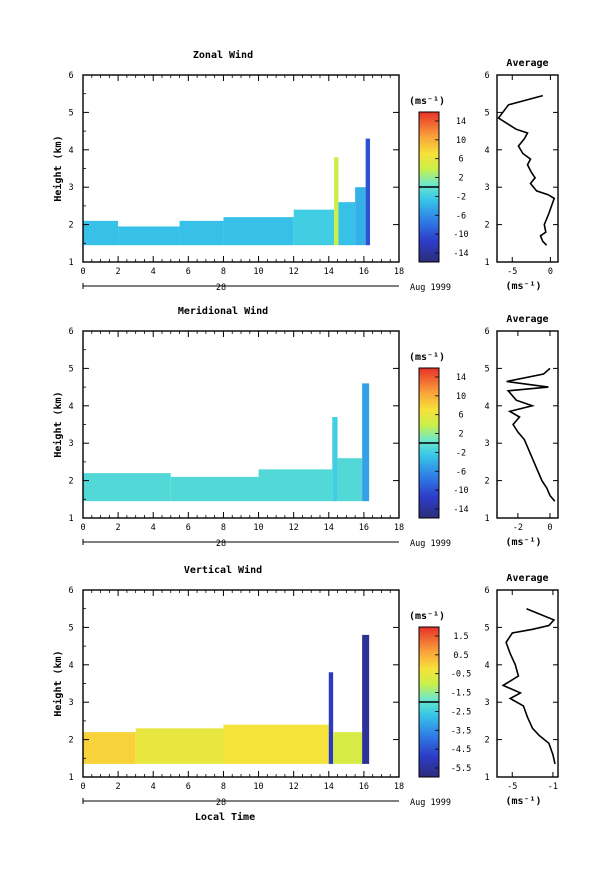 The width and height of the screenshot is (610, 873). Describe the element at coordinates (188, 272) in the screenshot. I see `x-tick-label: 6` at that location.